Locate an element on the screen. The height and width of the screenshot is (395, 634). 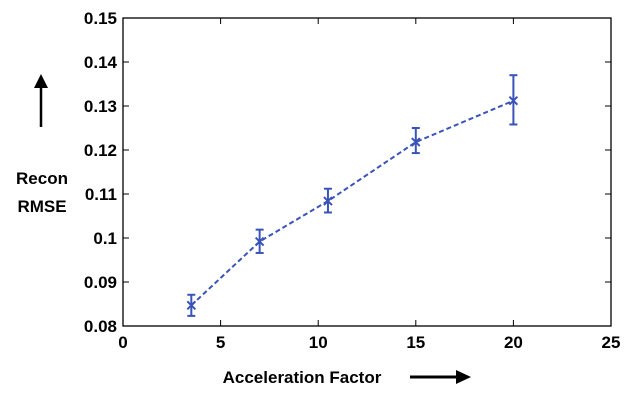
x-axis-label: Acceleration Factor is located at coordinates (302, 377).